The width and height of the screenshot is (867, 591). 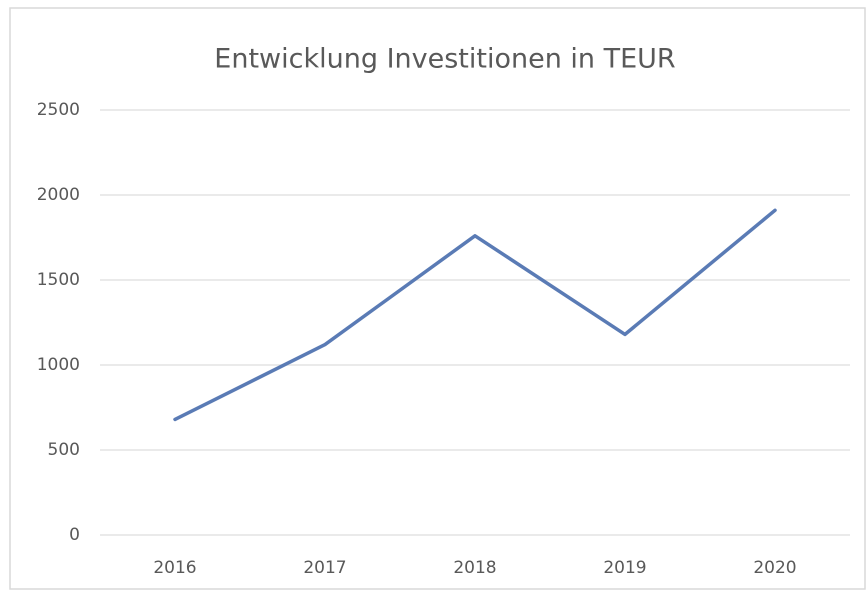 What do you see at coordinates (324, 568) in the screenshot?
I see `x-tick-label: 2017` at bounding box center [324, 568].